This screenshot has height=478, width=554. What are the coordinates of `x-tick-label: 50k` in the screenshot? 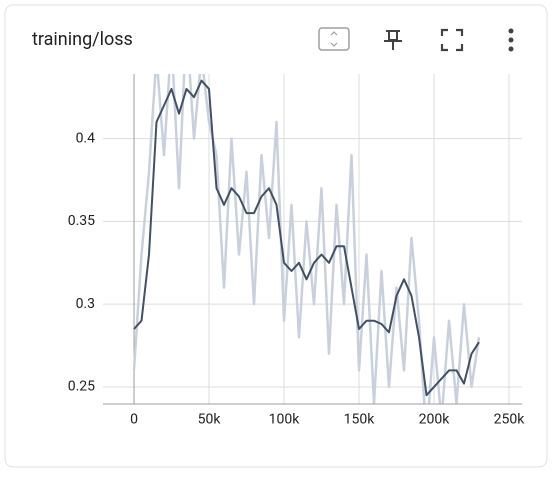 It's located at (210, 420).